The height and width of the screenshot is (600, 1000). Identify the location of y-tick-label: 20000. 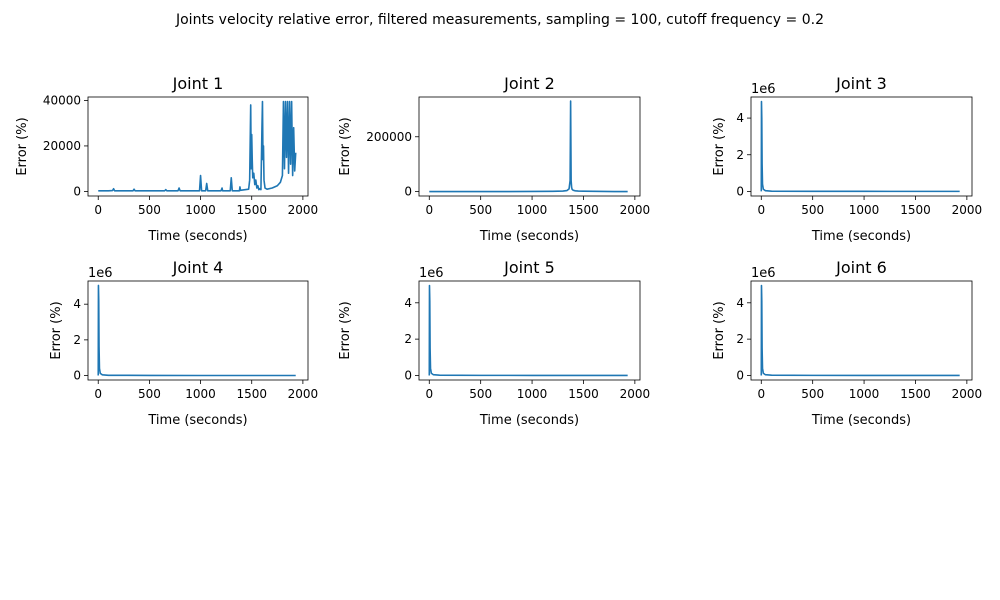
(62, 146).